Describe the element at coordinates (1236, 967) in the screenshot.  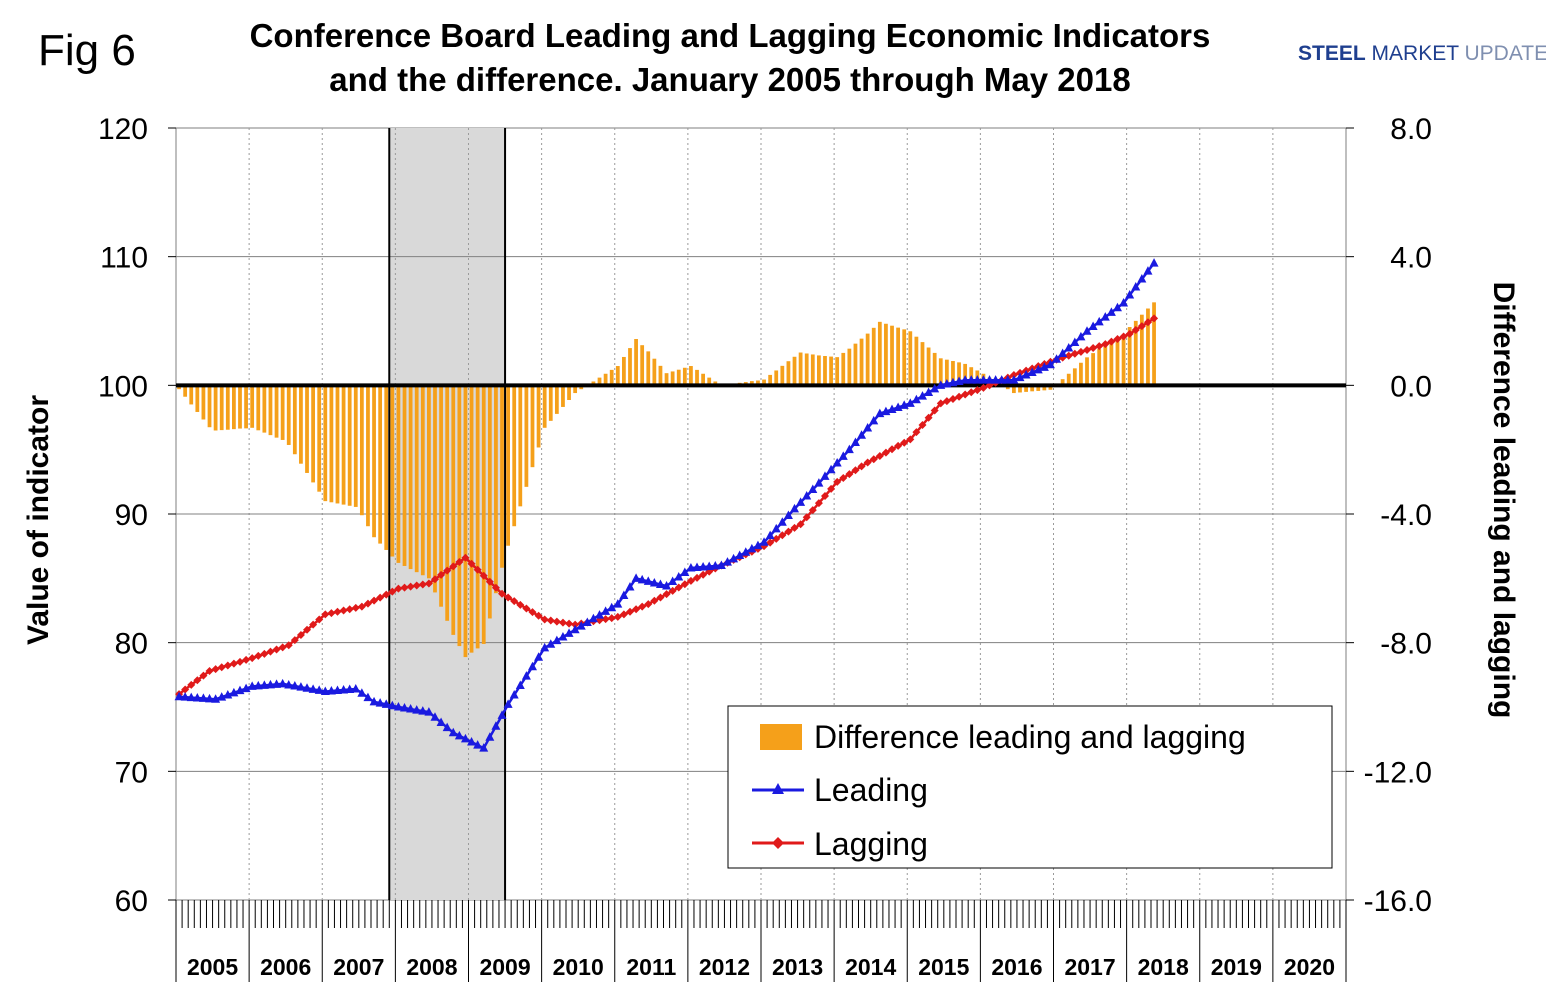
I see `year-label-2019: 2019` at that location.